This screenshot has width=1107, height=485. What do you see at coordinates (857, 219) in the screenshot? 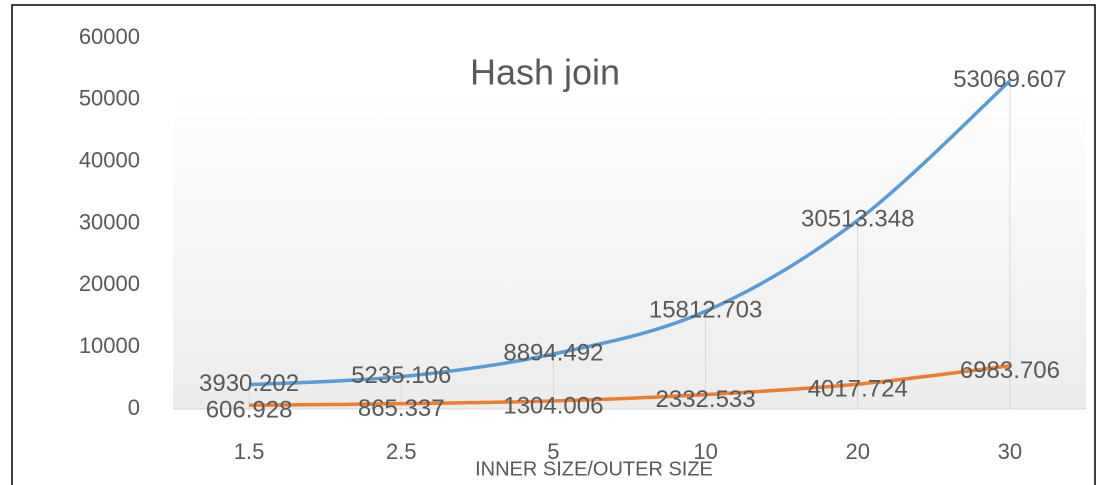
I see `data-label: 30513.348` at bounding box center [857, 219].